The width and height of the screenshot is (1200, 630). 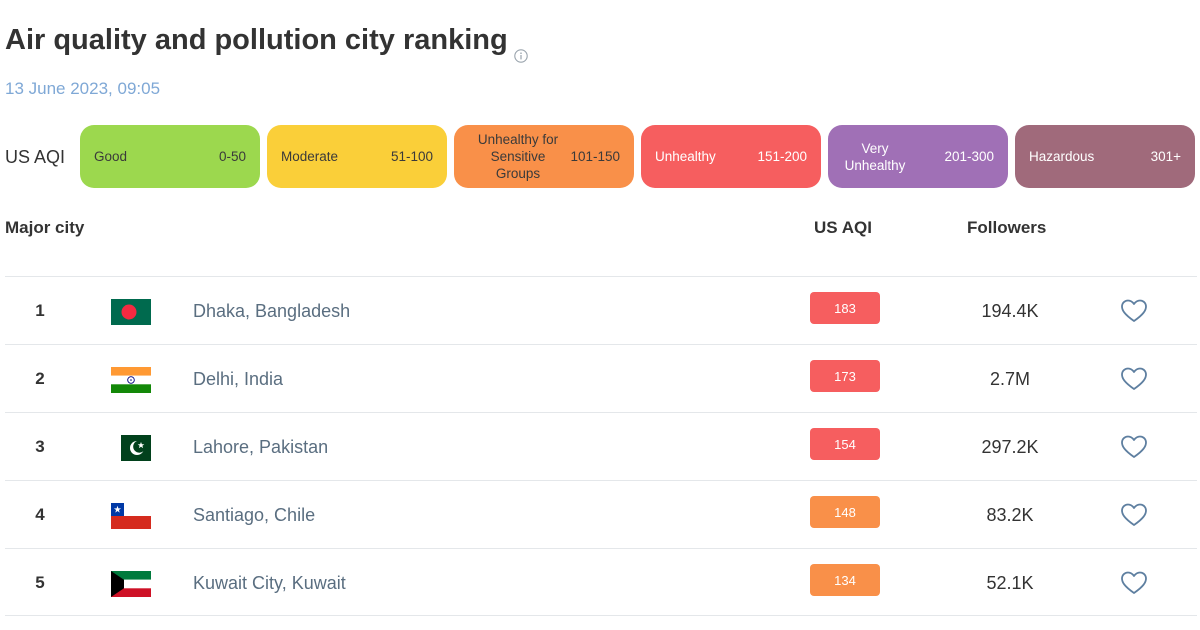 What do you see at coordinates (272, 311) in the screenshot?
I see `city-link: Dhaka, Bangladesh` at bounding box center [272, 311].